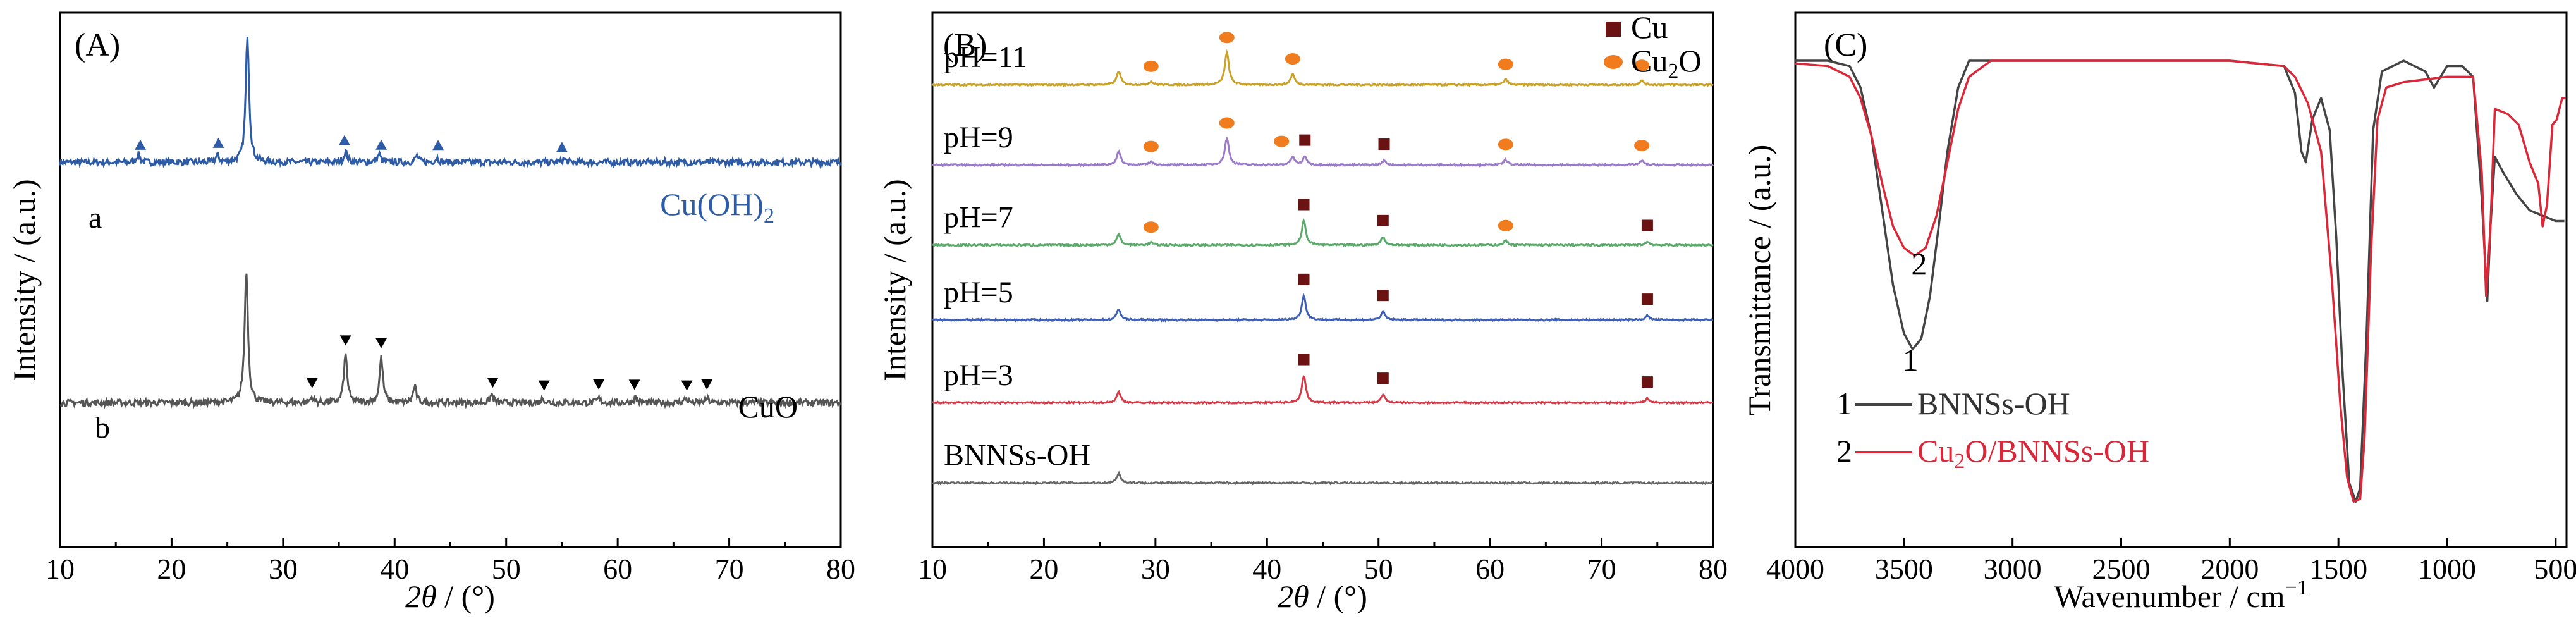  What do you see at coordinates (978, 375) in the screenshot?
I see `trace-label: pH=3` at bounding box center [978, 375].